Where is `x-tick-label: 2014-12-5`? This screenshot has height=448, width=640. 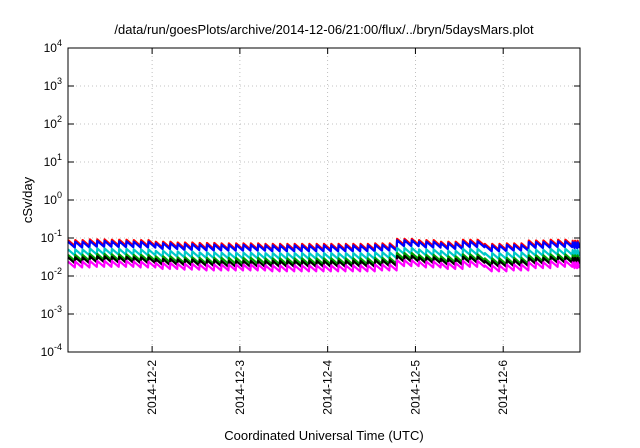 x-tick-label: 2014-12-5 is located at coordinates (415, 387).